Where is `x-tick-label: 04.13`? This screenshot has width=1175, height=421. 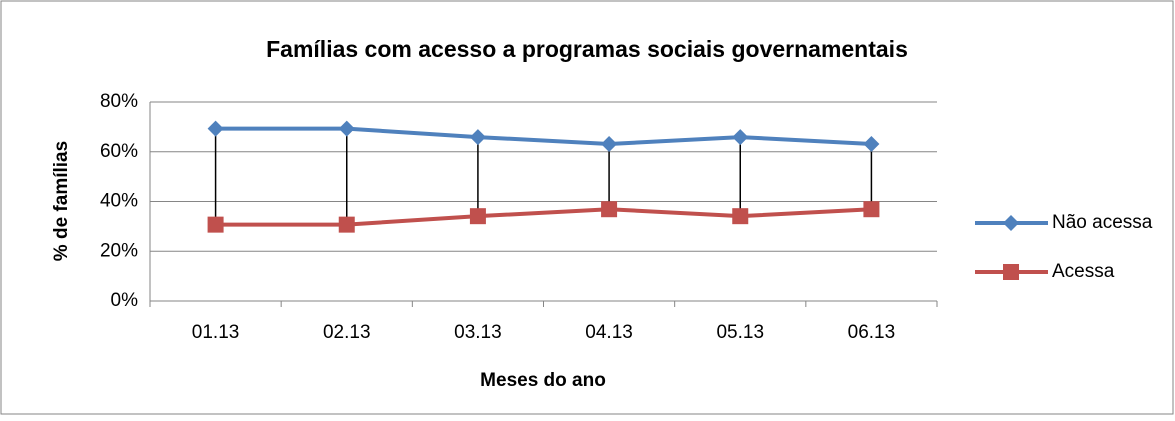 x-tick-label: 04.13 is located at coordinates (609, 332).